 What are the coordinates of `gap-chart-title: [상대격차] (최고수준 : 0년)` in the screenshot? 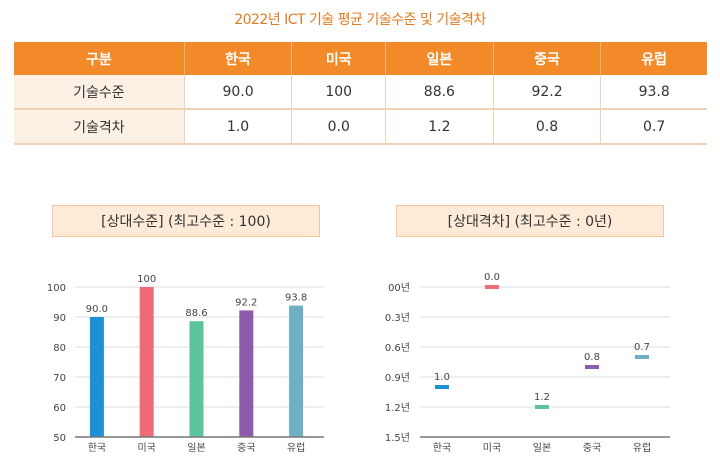 It's located at (530, 221).